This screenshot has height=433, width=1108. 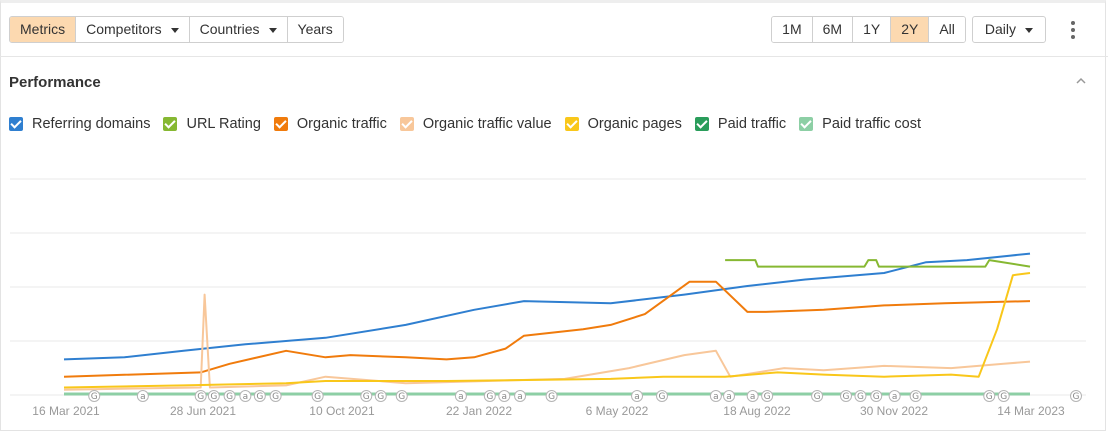 What do you see at coordinates (475, 124) in the screenshot?
I see `legend-organic-traffic-value: Organic traffic value` at bounding box center [475, 124].